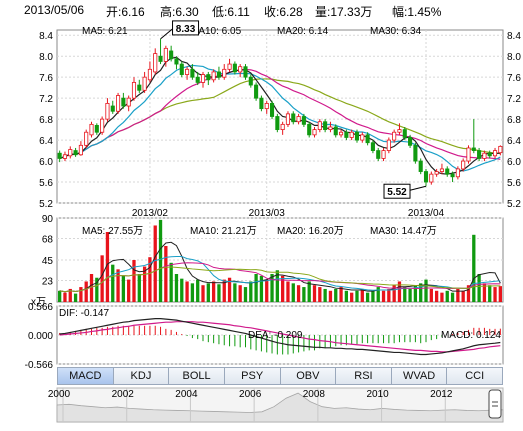  Describe the element at coordinates (85, 376) in the screenshot. I see `tab-macd: MACD` at that location.